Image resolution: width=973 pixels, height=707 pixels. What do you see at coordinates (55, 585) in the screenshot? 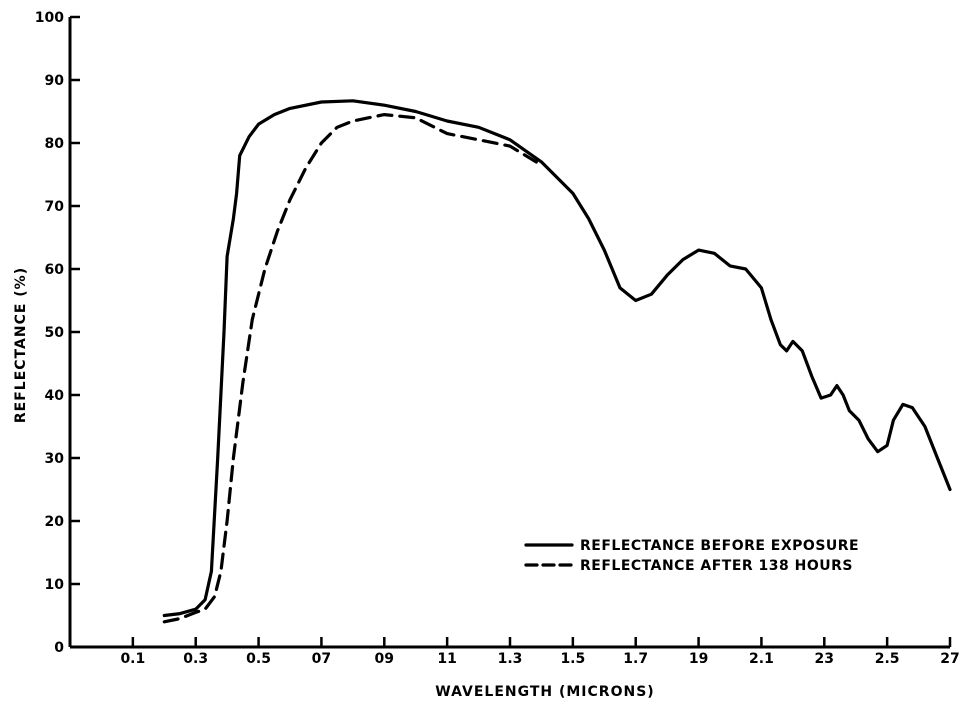
I see `y-tick-label: 10` at bounding box center [55, 585].